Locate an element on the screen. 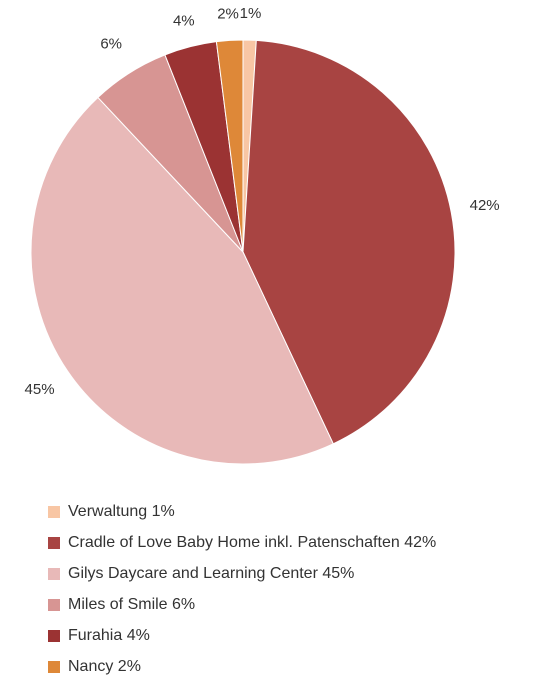 The width and height of the screenshot is (544, 681). legend-label: Gilys Daycare and Learning Center 45% is located at coordinates (211, 573).